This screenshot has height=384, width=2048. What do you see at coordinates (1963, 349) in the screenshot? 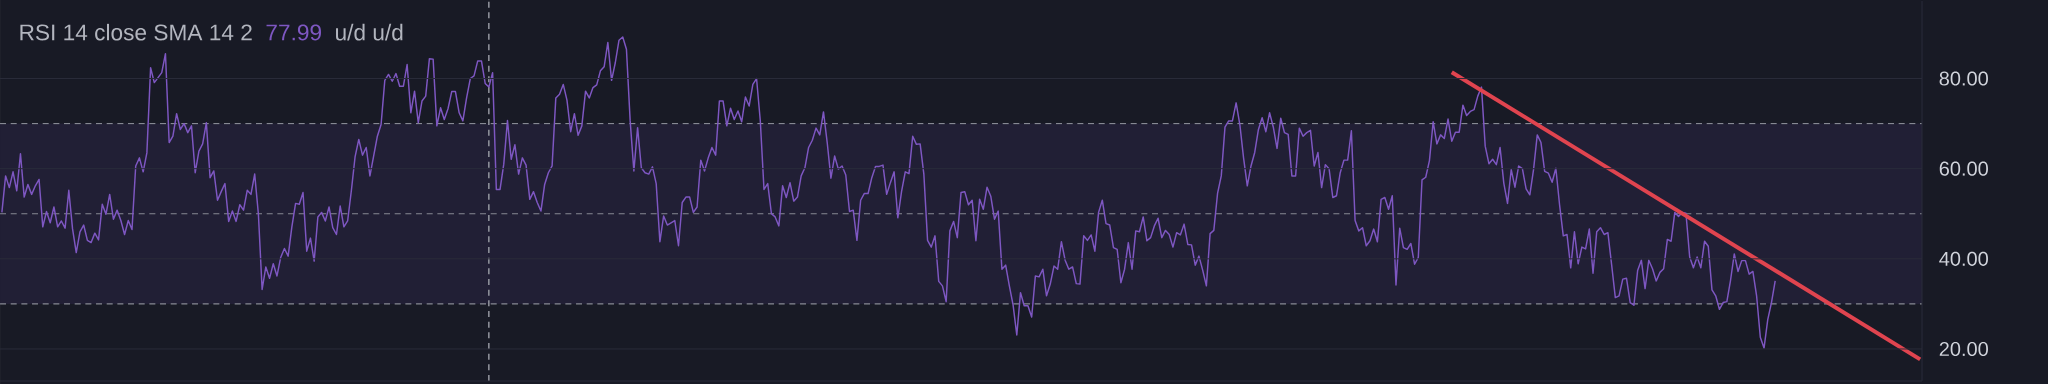
I see `y-tick-label: 20.00` at bounding box center [1963, 349].